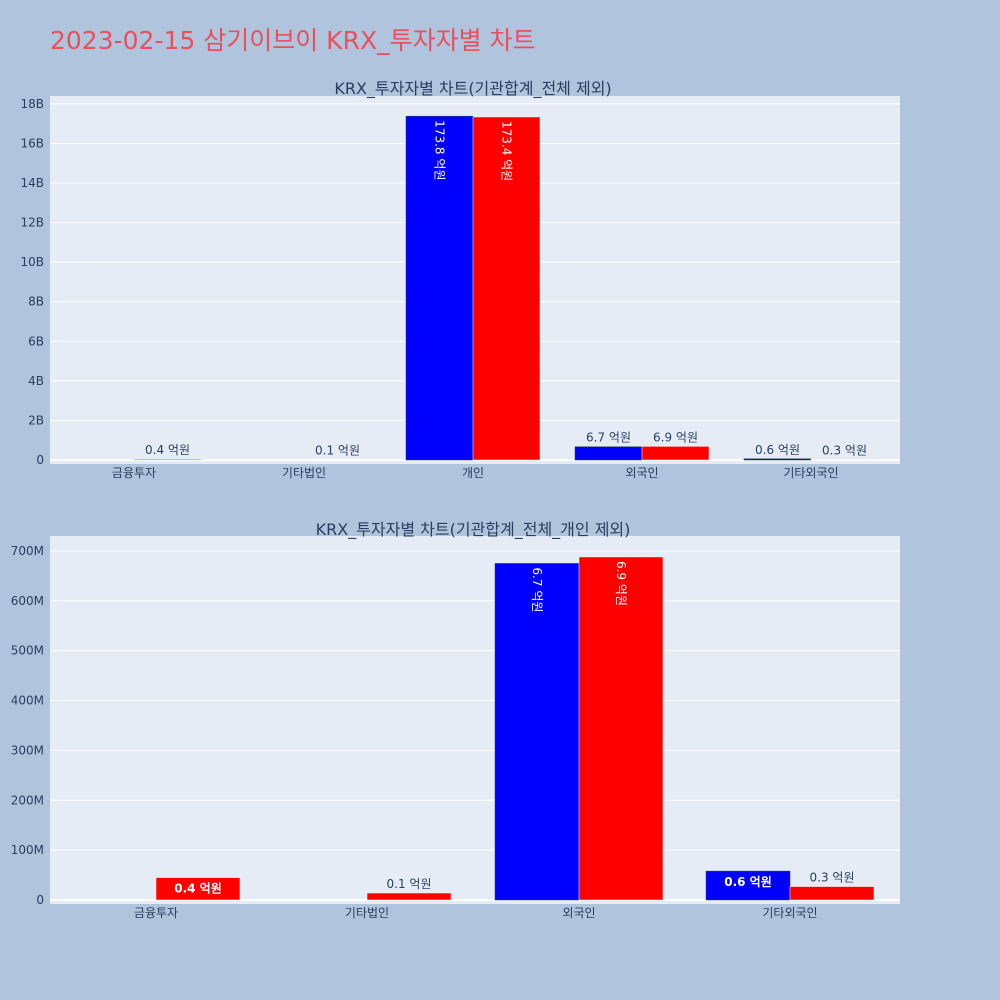 Image resolution: width=1000 pixels, height=1000 pixels. What do you see at coordinates (36, 302) in the screenshot?
I see `y-tick-label: 8B` at bounding box center [36, 302].